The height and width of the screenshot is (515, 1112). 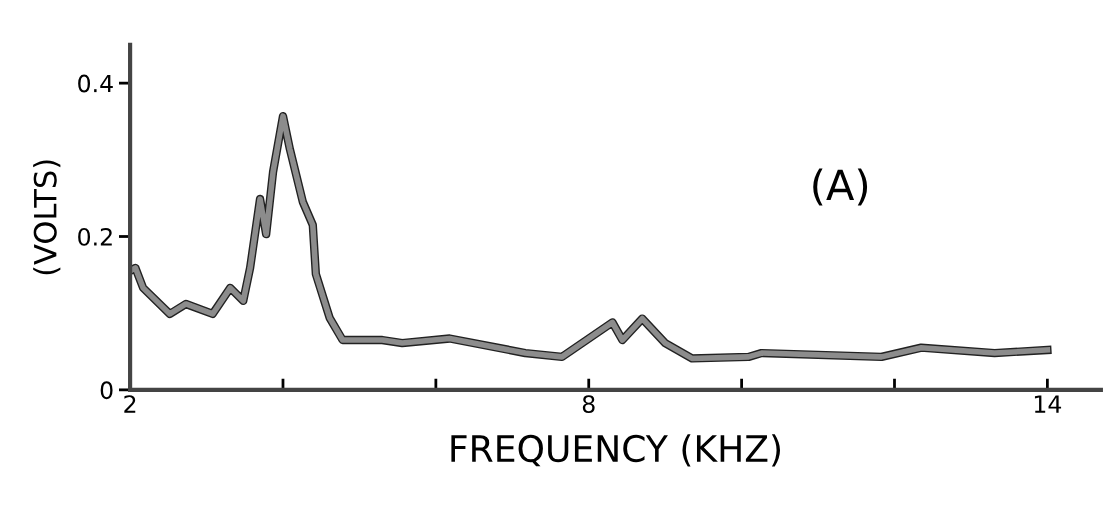 I want to click on y-tick-label: 0.4, so click(x=95, y=83).